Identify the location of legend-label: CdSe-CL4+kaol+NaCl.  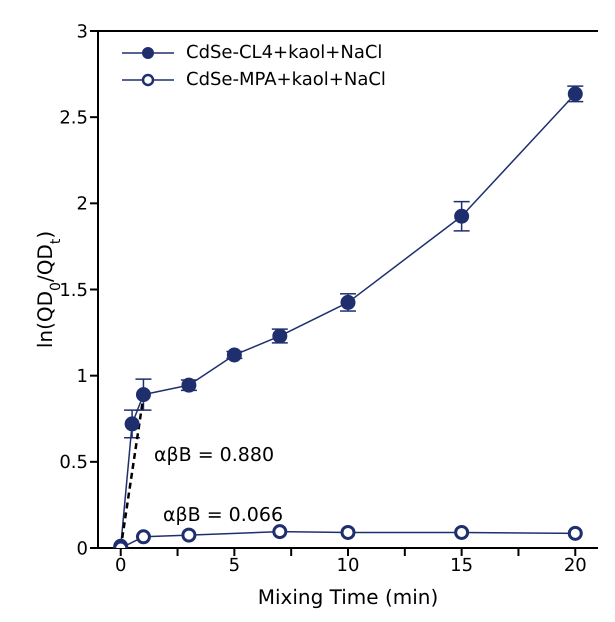
(284, 52).